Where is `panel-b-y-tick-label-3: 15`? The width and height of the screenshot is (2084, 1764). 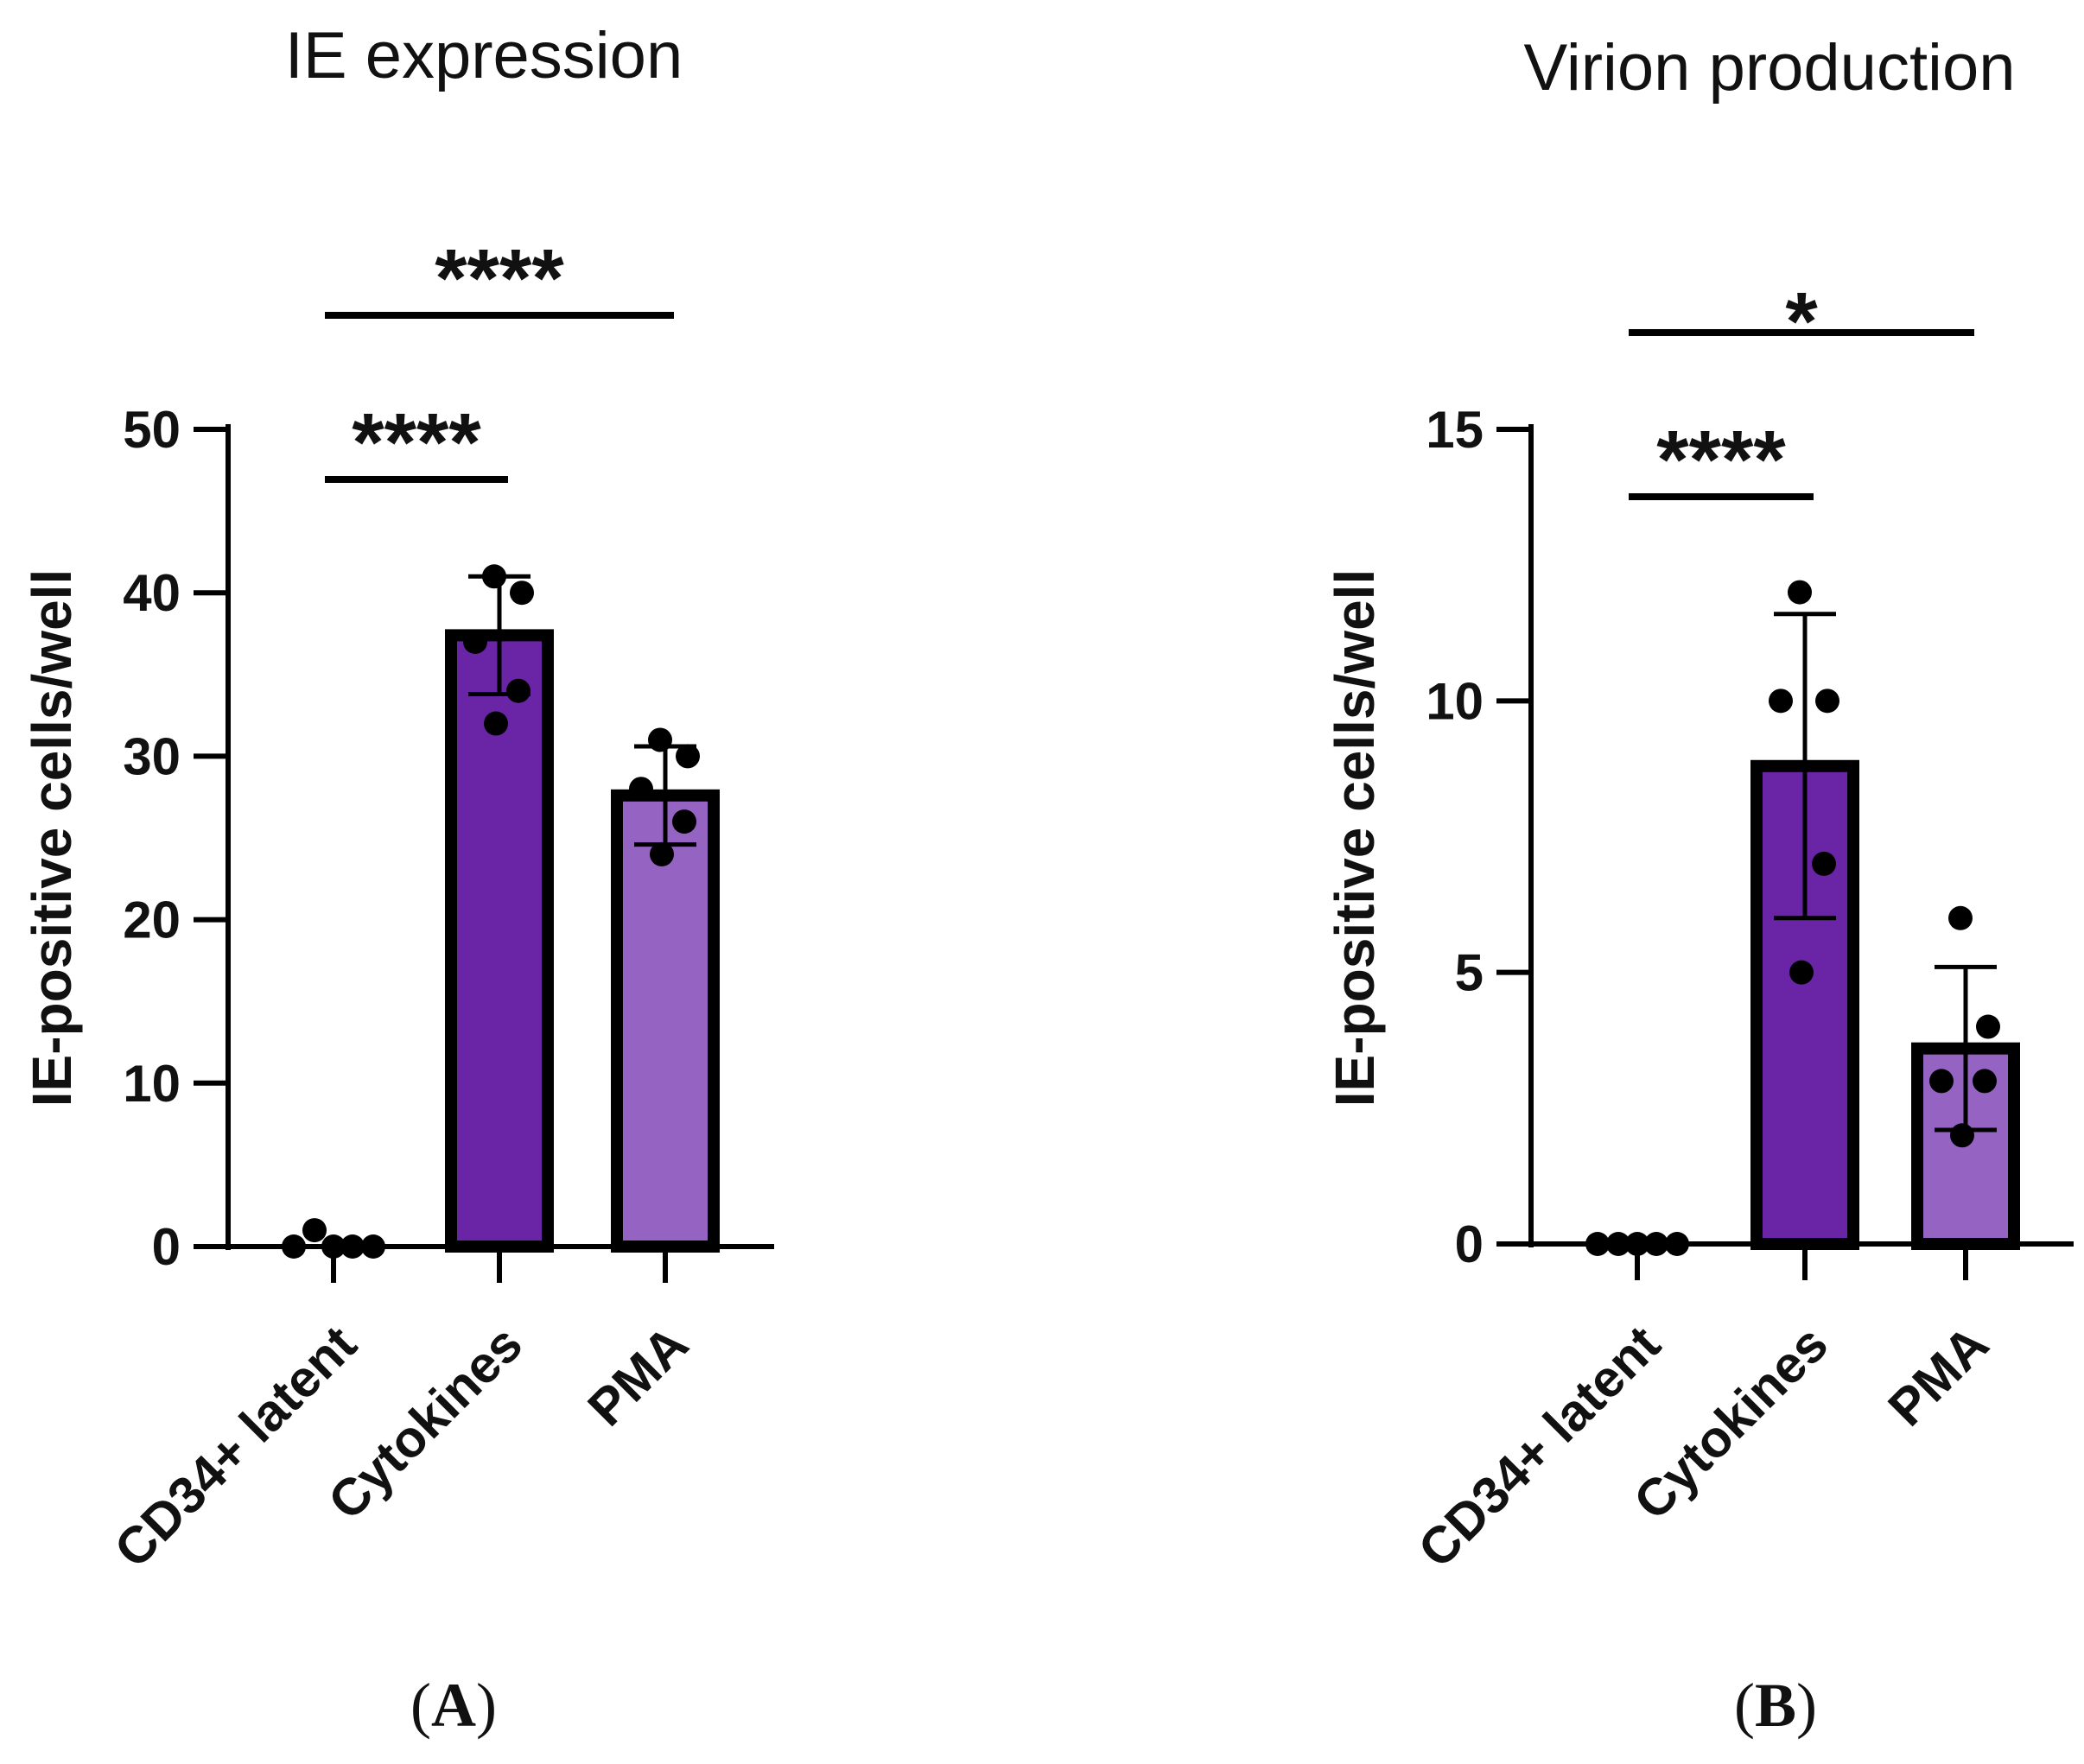
panel-b-y-tick-label-3: 15 is located at coordinates (1455, 430).